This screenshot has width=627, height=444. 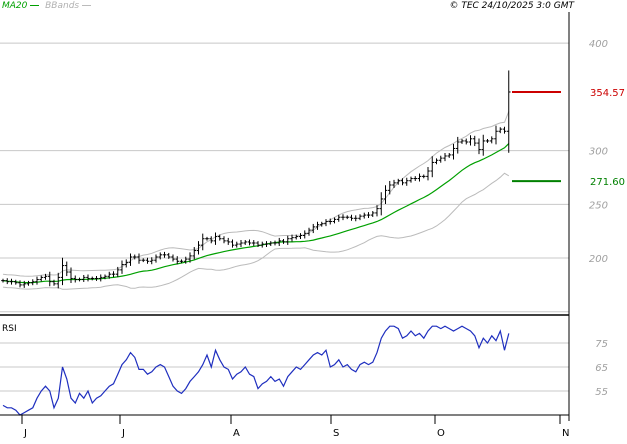 What do you see at coordinates (62, 6) in the screenshot?
I see `legend-bbands-label: BBands` at bounding box center [62, 6].